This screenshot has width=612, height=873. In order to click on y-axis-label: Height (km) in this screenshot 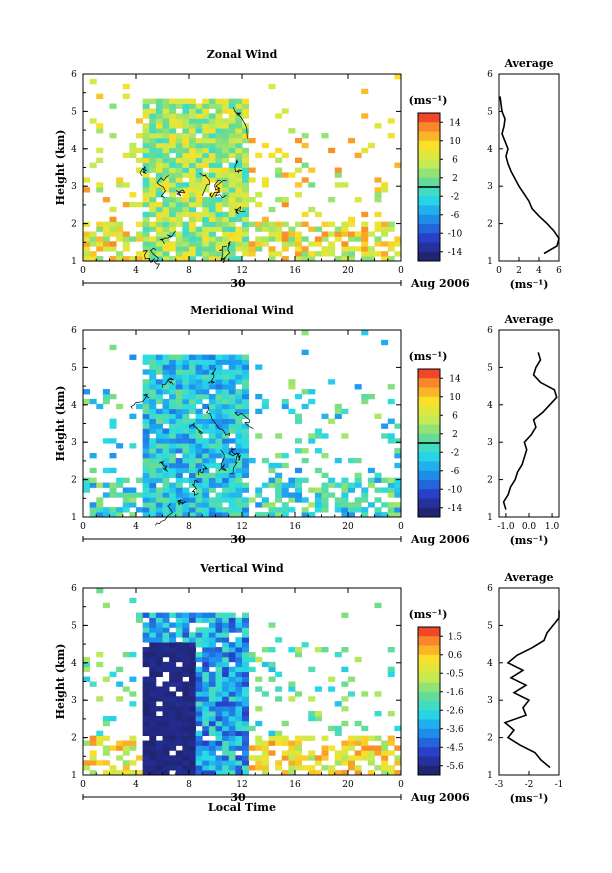, I will do `click(60, 168)`.